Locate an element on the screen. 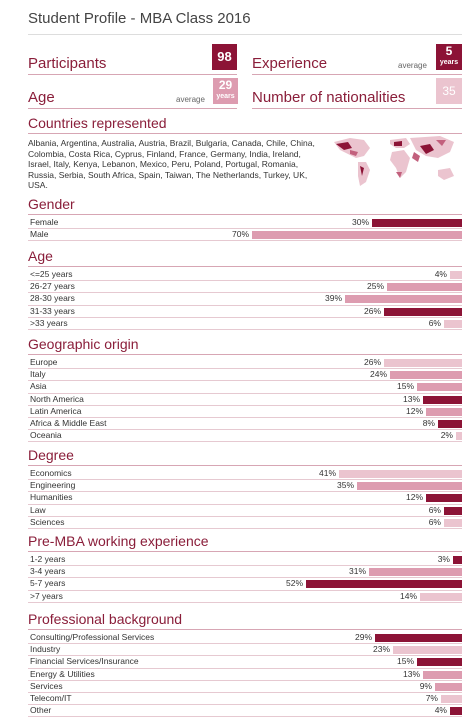 The width and height of the screenshot is (474, 727). degree-row-label: Engineering is located at coordinates (53, 485).